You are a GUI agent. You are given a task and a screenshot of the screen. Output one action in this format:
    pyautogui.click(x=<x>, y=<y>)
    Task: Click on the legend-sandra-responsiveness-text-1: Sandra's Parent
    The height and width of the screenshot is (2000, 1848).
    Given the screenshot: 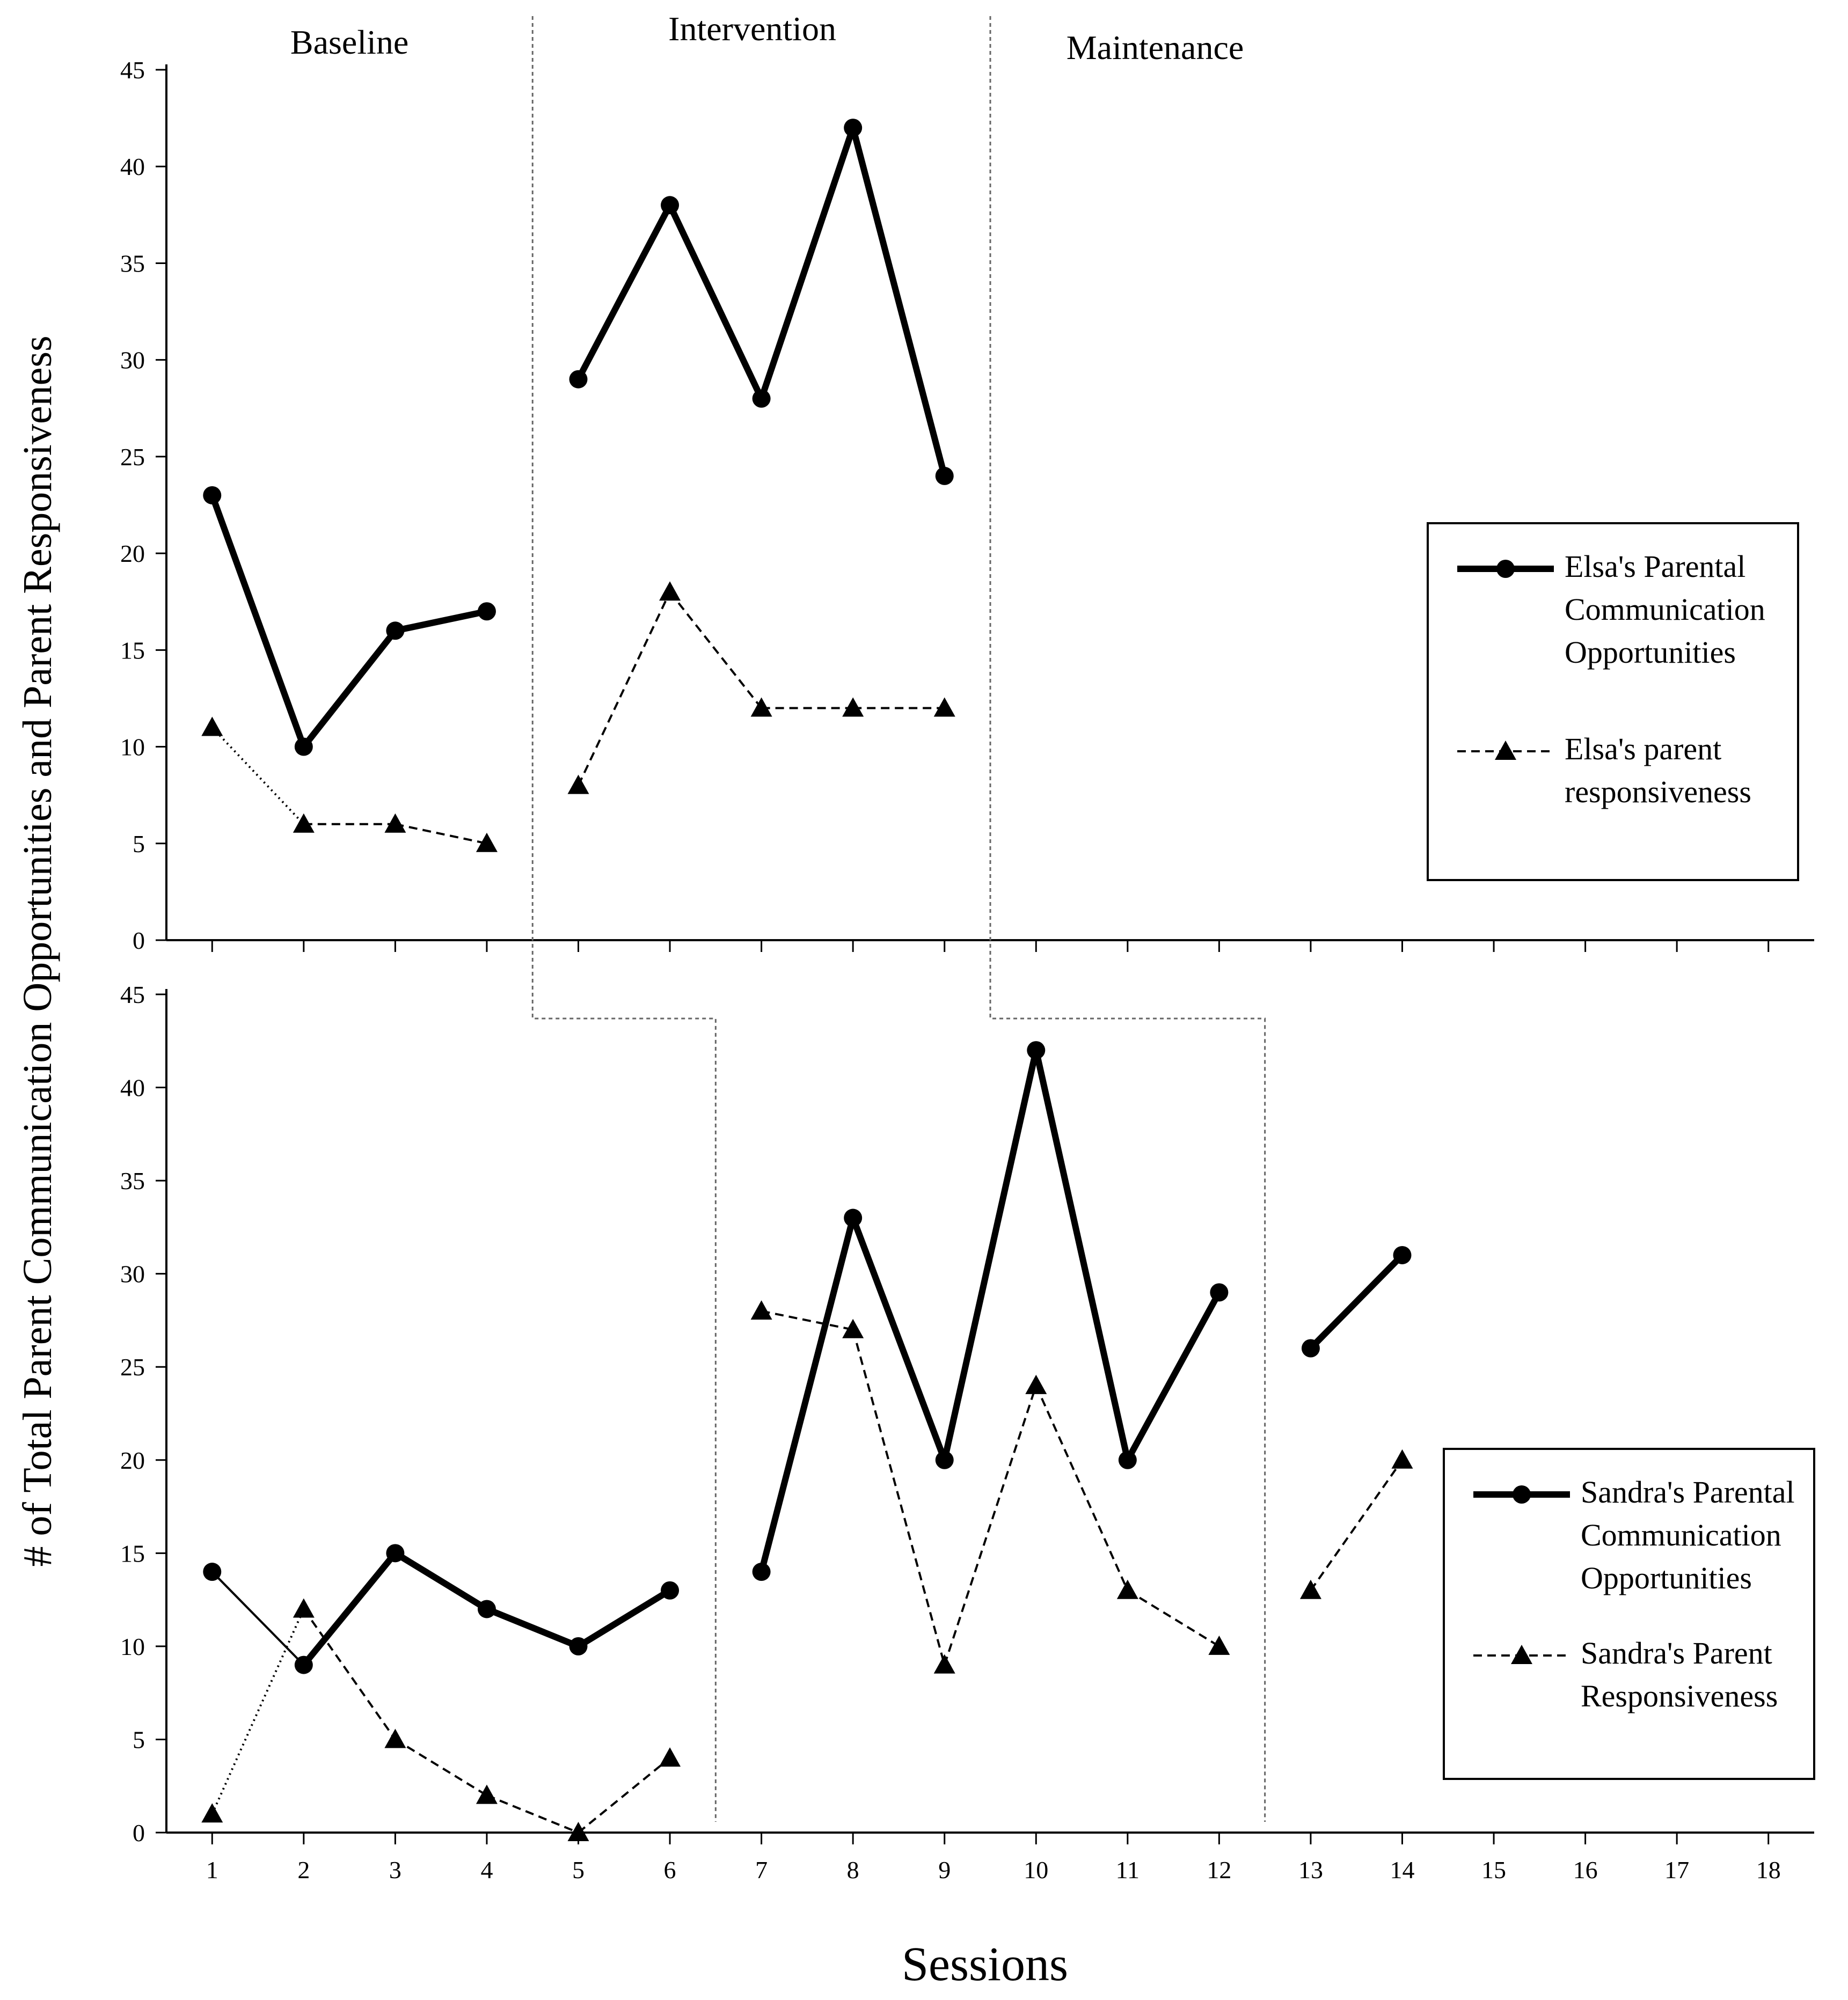 What is the action you would take?
    pyautogui.click(x=1676, y=1653)
    